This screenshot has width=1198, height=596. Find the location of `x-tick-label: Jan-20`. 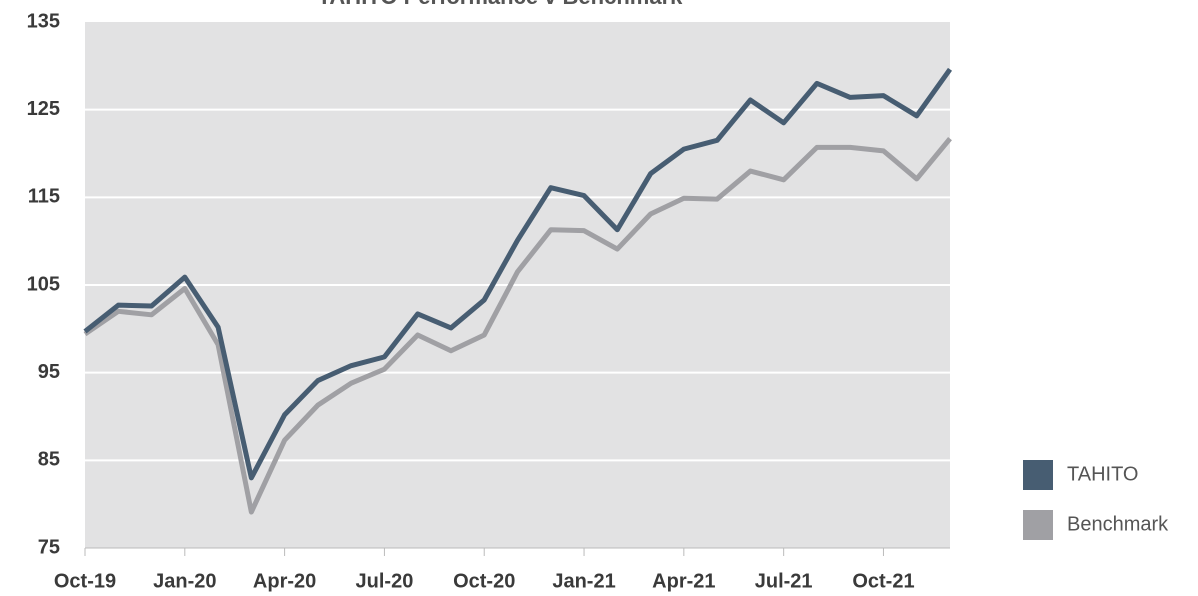

x-tick-label: Jan-20 is located at coordinates (184, 581).